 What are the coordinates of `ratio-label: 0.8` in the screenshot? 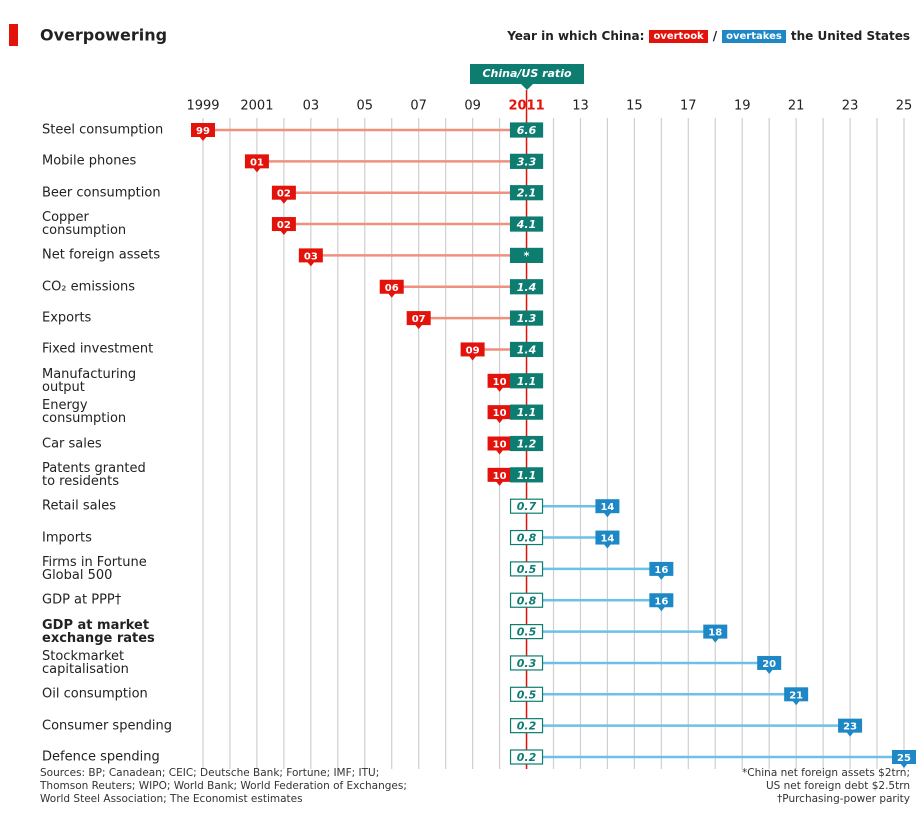 It's located at (527, 600).